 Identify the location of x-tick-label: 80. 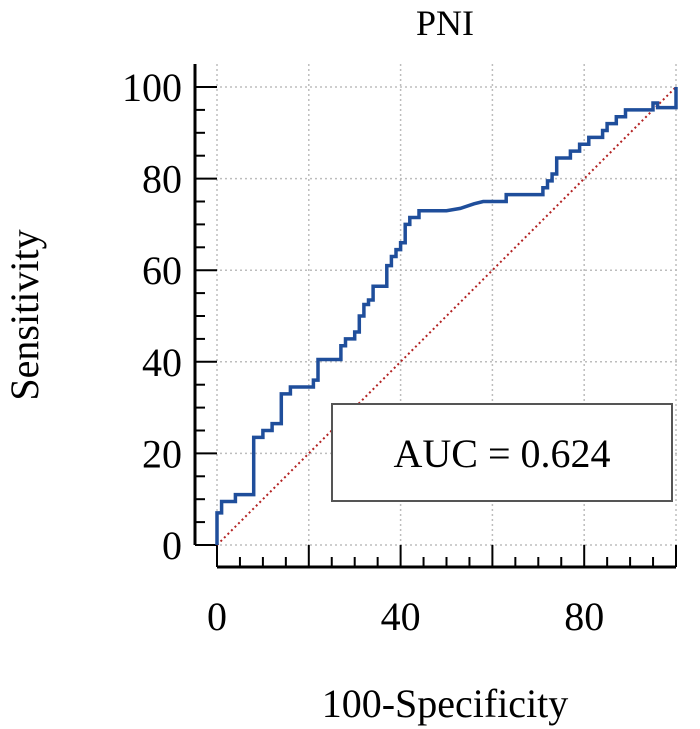
(584, 616).